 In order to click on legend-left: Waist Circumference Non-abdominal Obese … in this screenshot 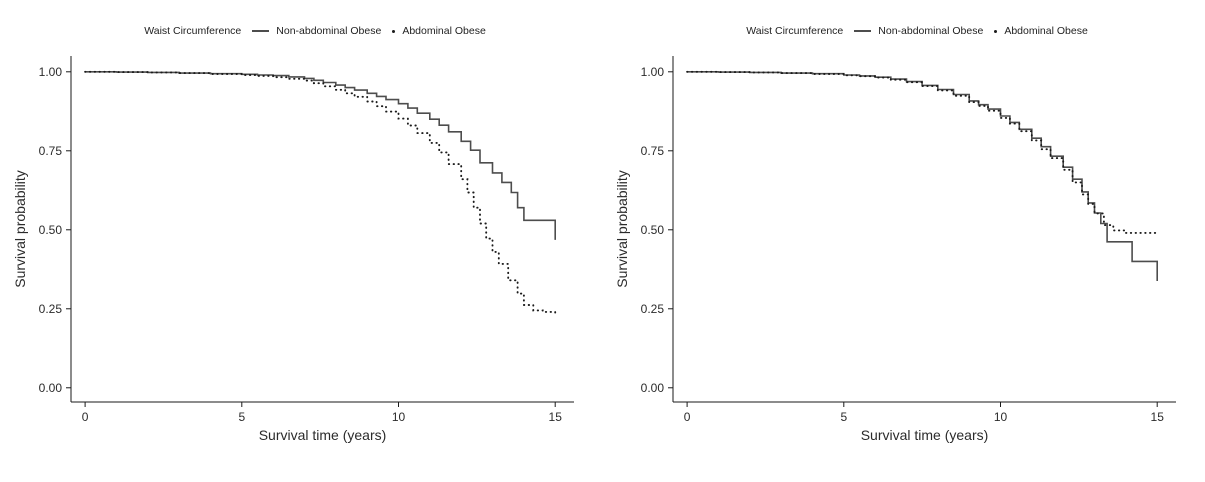, I will do `click(315, 31)`.